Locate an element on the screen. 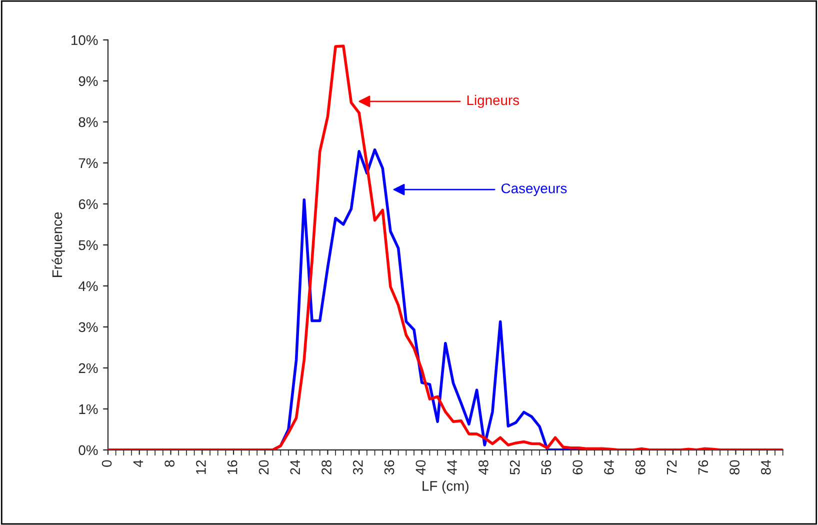 This screenshot has width=818, height=525. x-tick-label: 60 is located at coordinates (577, 467).